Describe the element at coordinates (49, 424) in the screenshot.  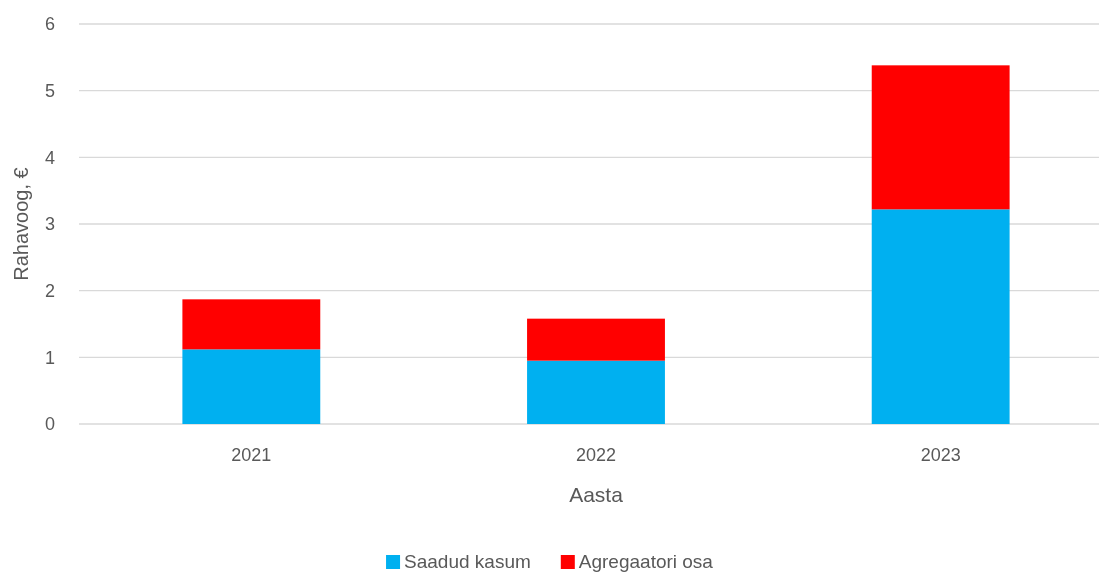
I see `y-tick-label: 0` at that location.